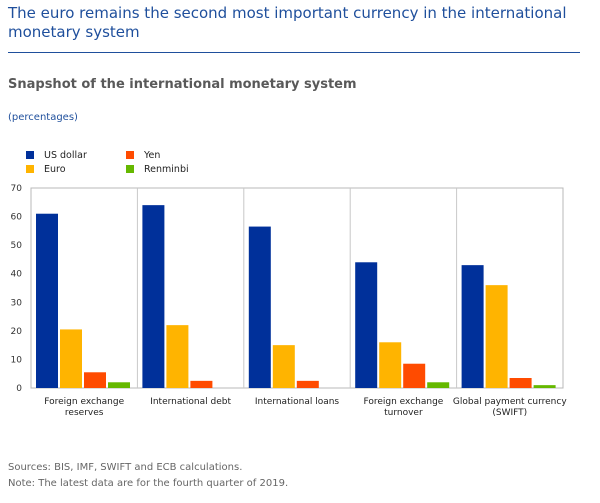 The height and width of the screenshot is (503, 600). I want to click on category-label: reserves, so click(84, 413).